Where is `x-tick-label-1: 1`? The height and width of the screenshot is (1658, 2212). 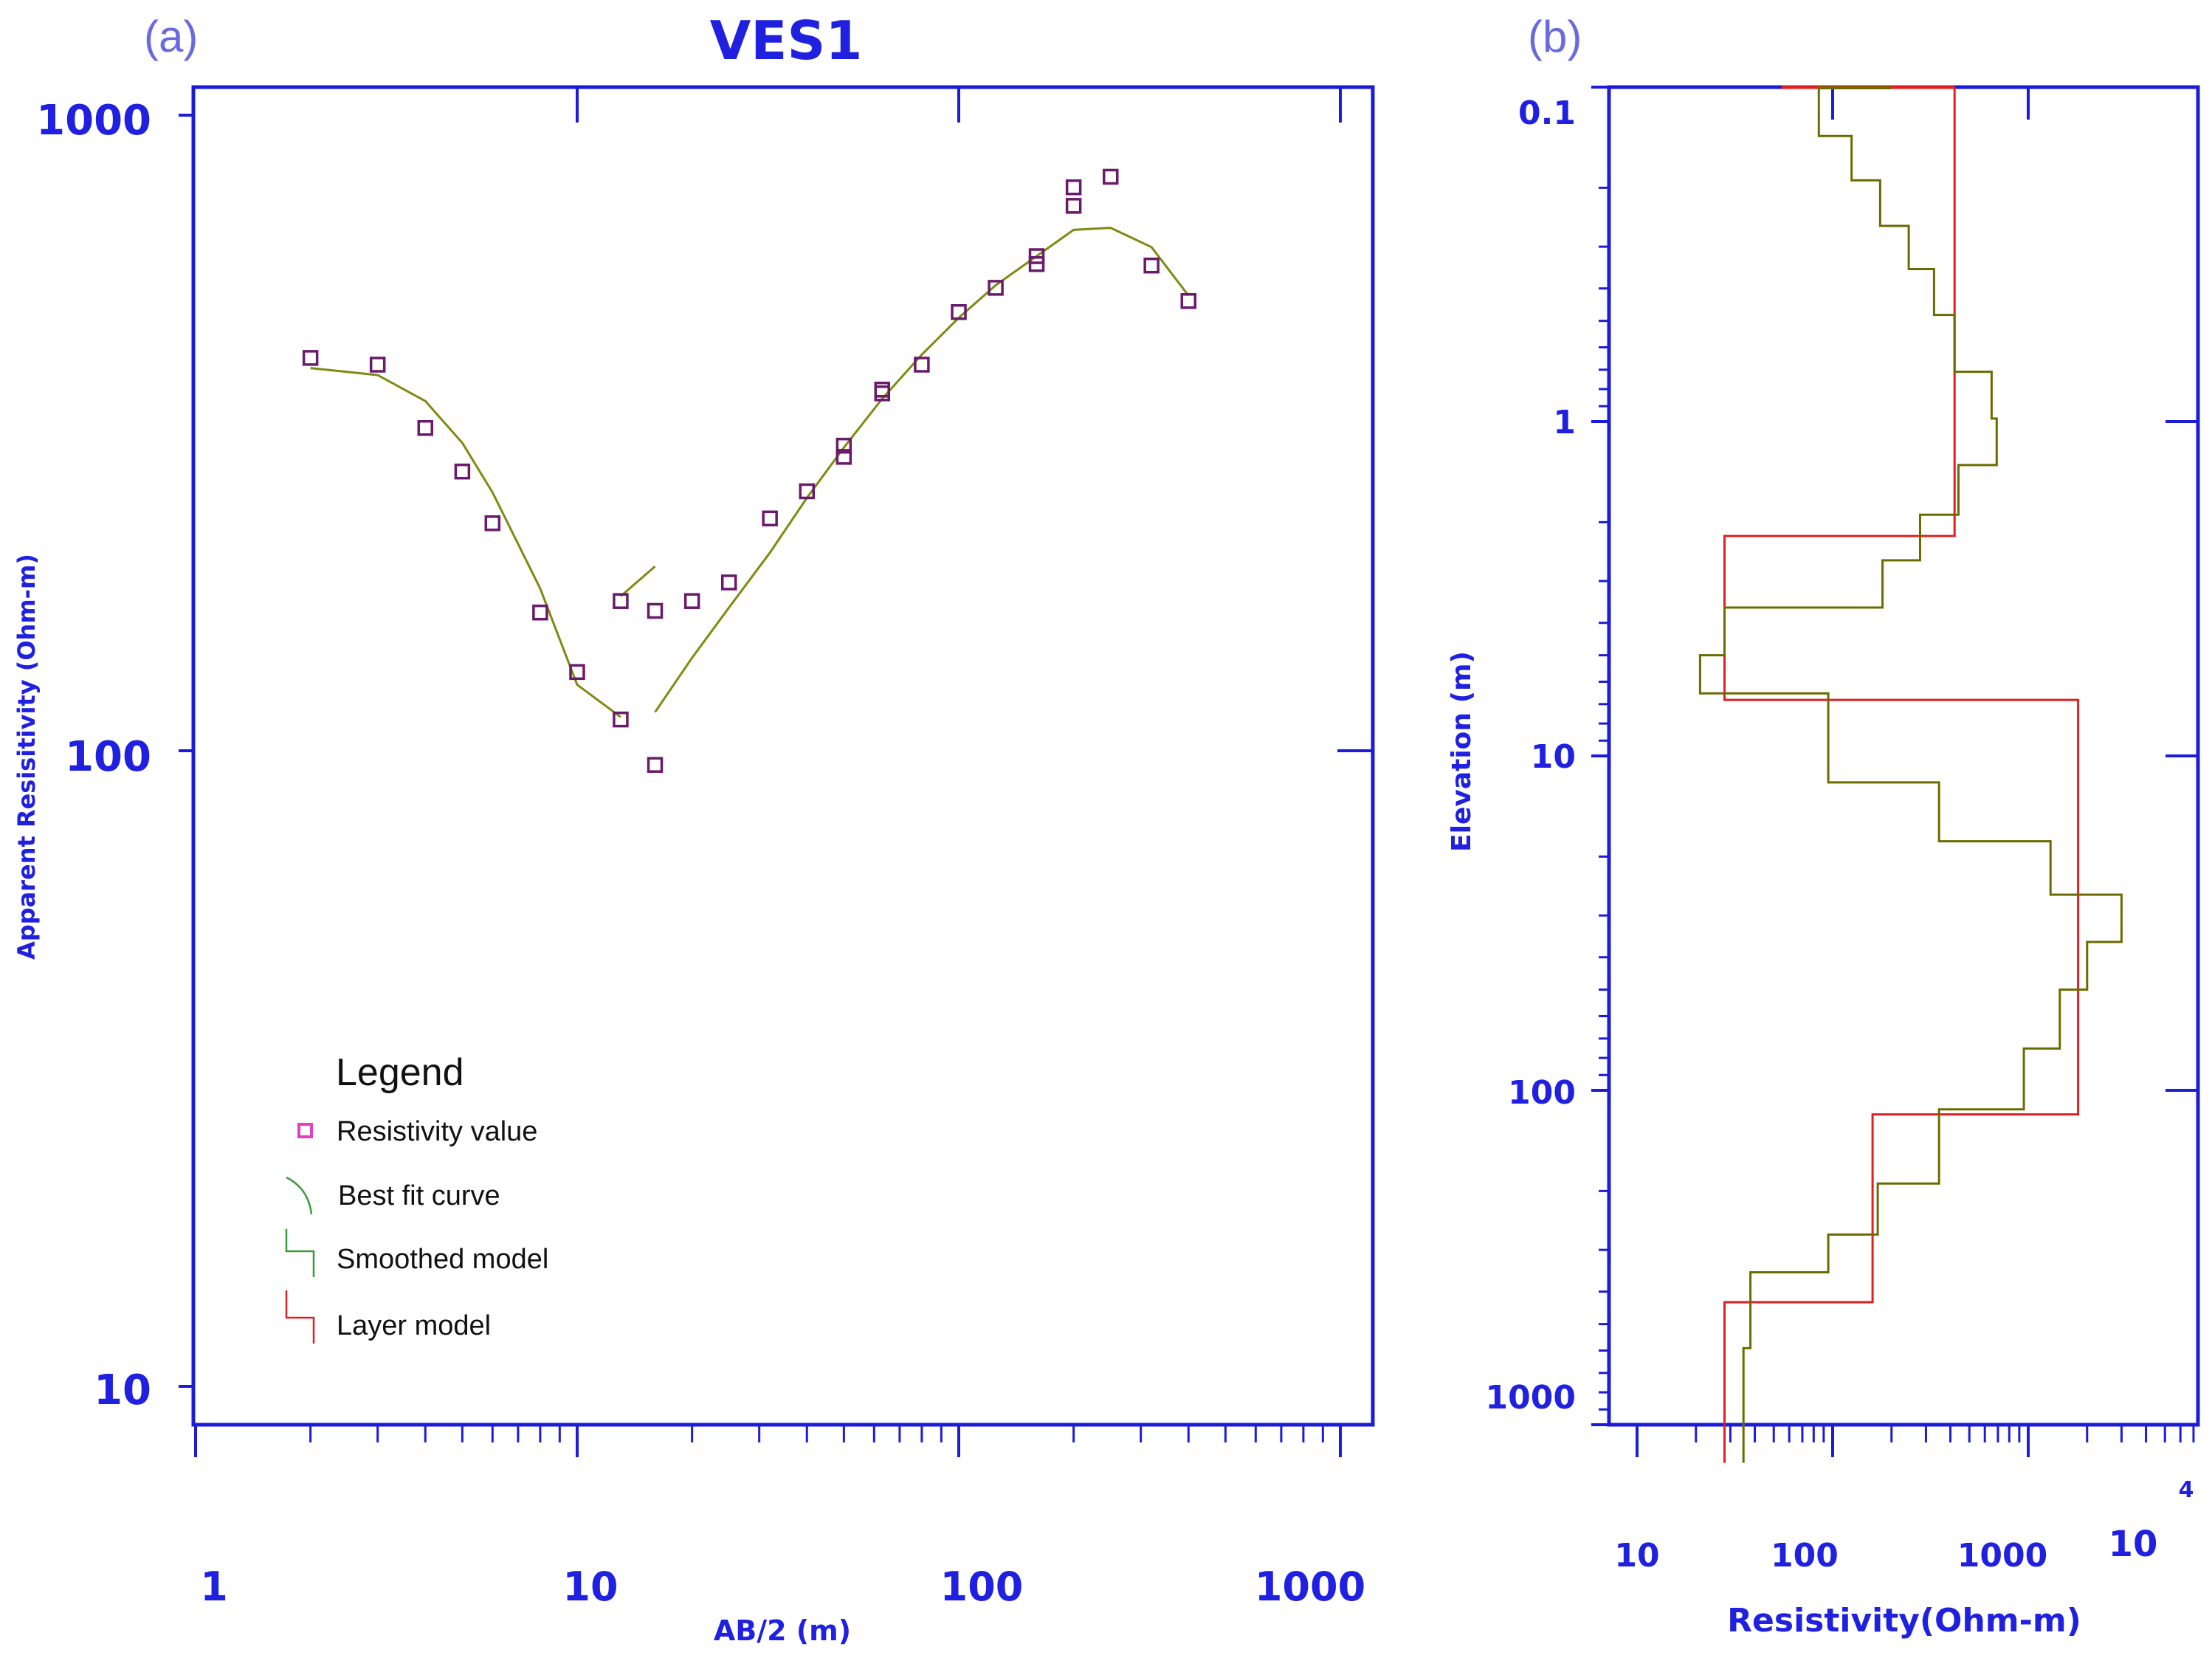 x-tick-label-1: 1 is located at coordinates (214, 1587).